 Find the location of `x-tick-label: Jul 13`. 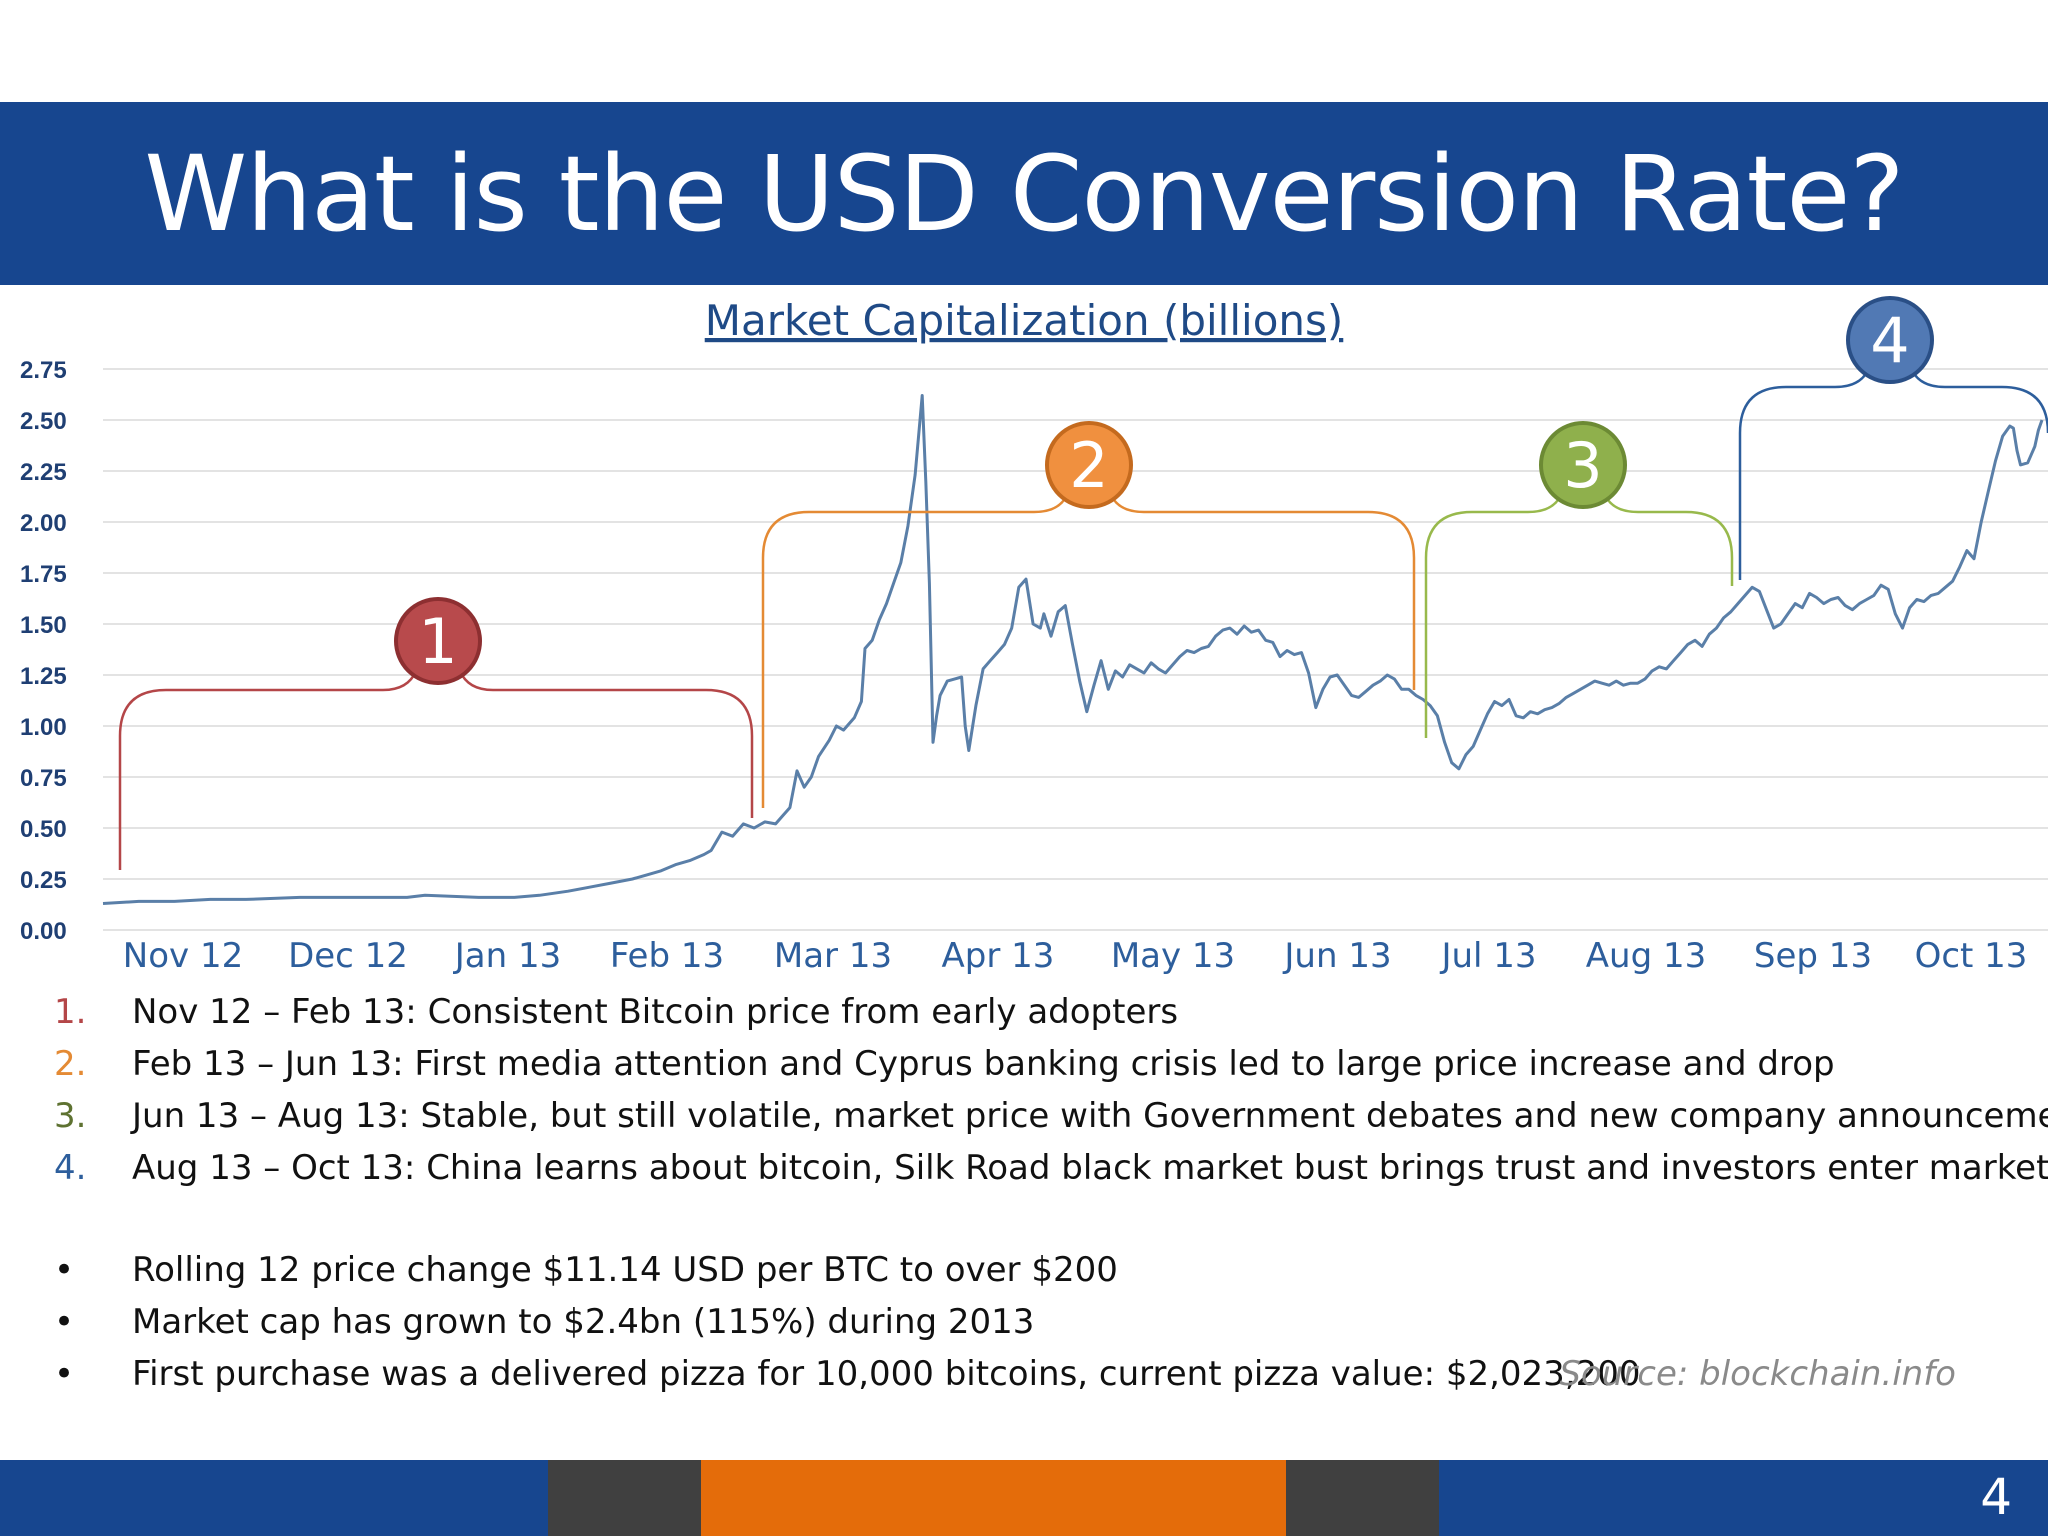

x-tick-label: Jul 13 is located at coordinates (1487, 956).